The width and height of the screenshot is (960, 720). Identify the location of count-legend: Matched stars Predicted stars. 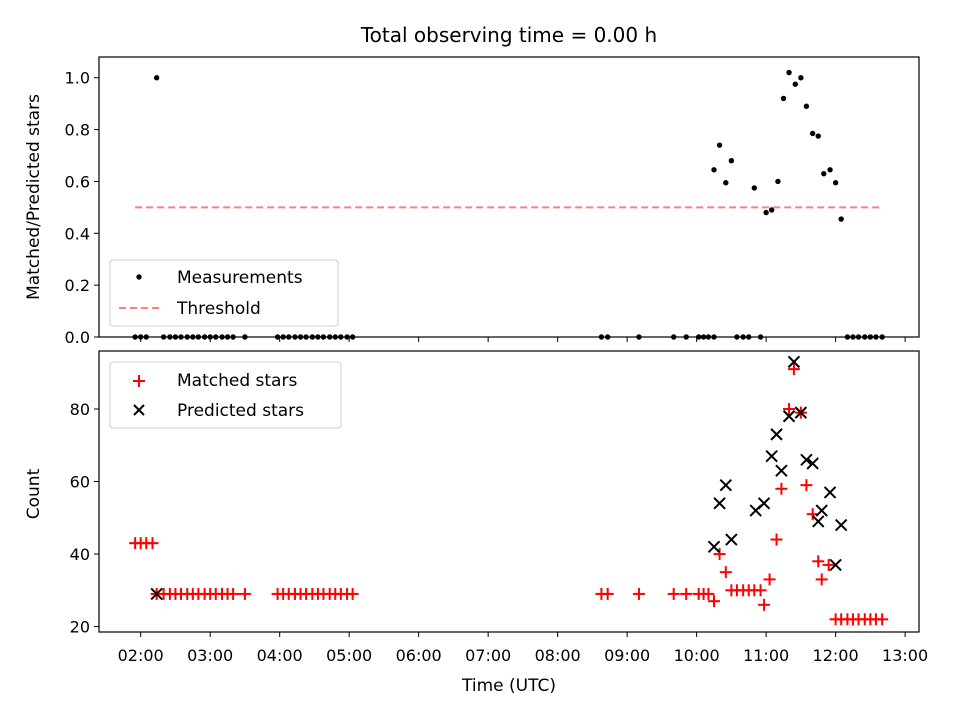
(225, 395).